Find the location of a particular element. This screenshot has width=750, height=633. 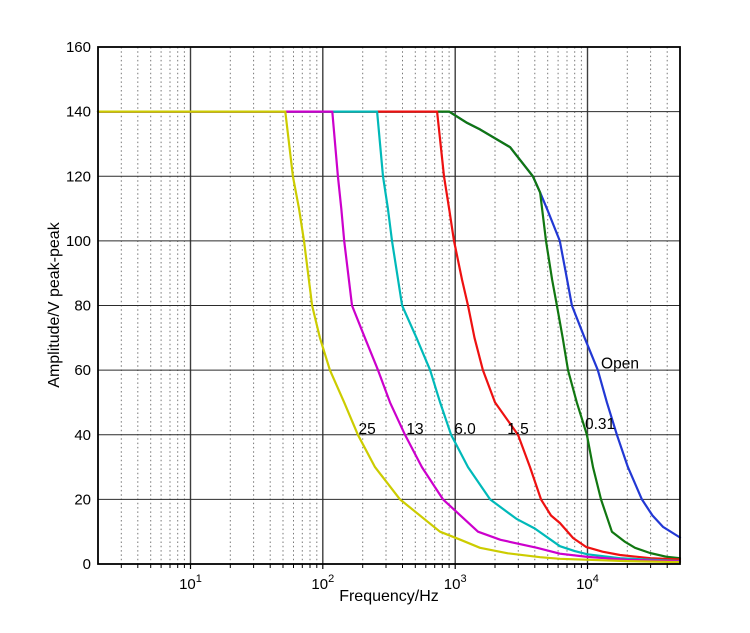

curve-label-6-0: 6.0 is located at coordinates (465, 429).